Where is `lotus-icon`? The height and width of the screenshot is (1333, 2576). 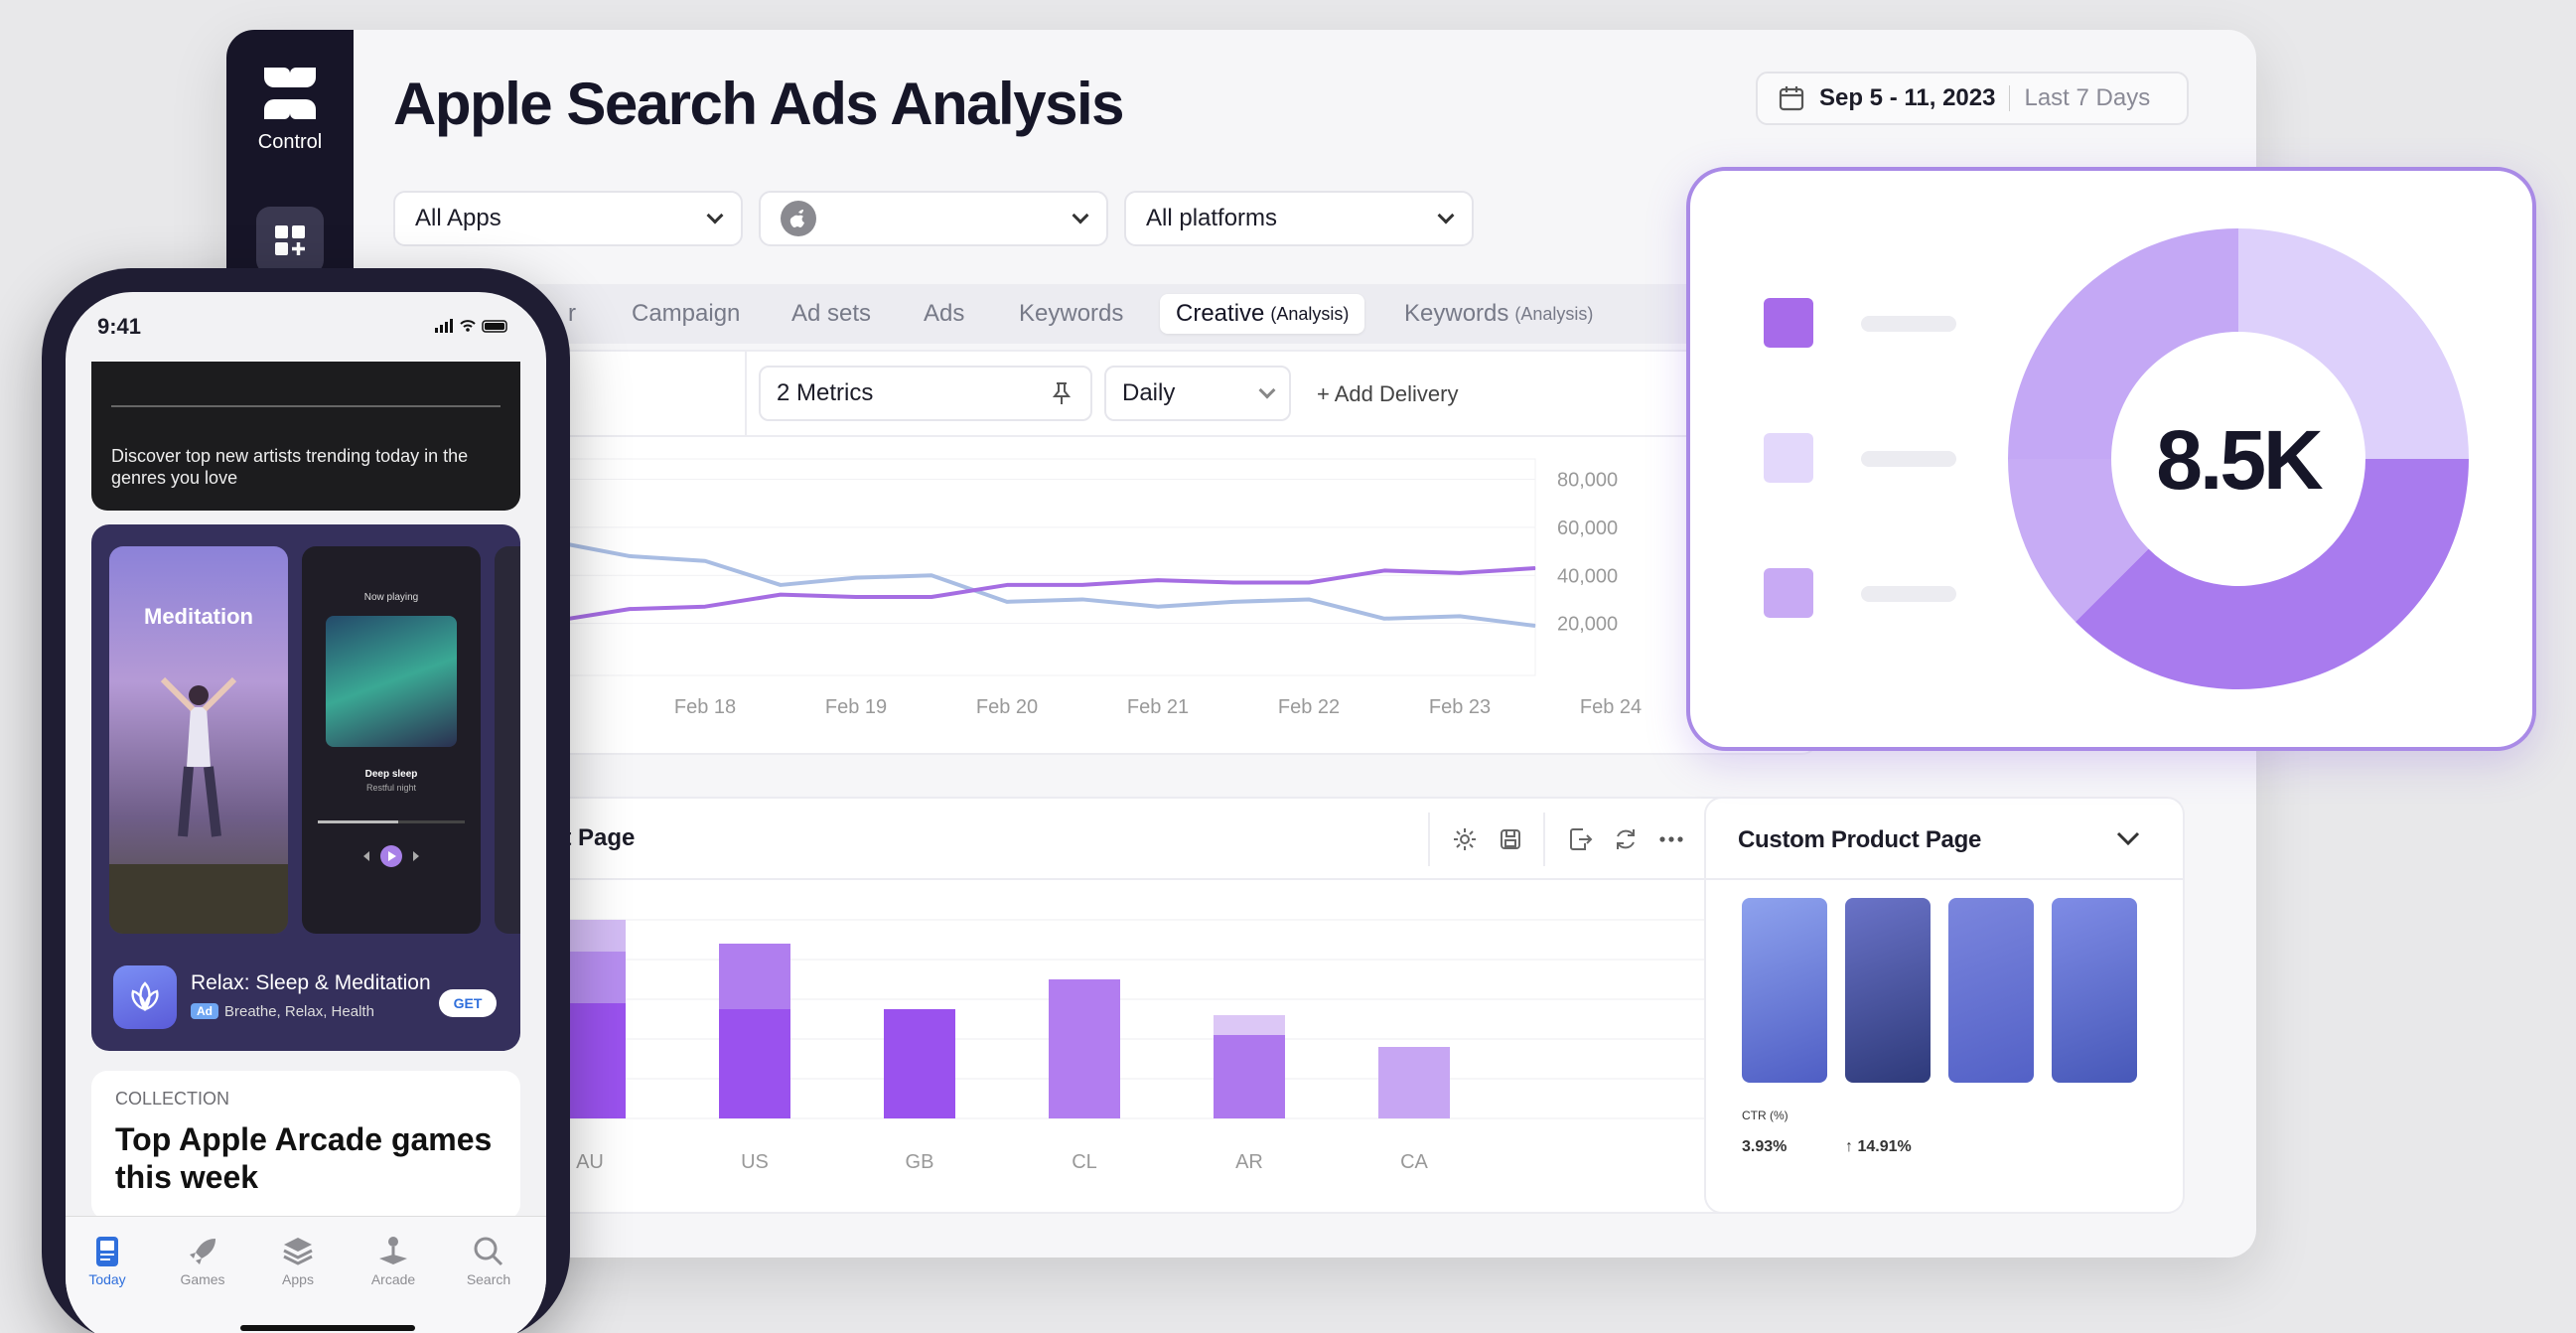 lotus-icon is located at coordinates (145, 996).